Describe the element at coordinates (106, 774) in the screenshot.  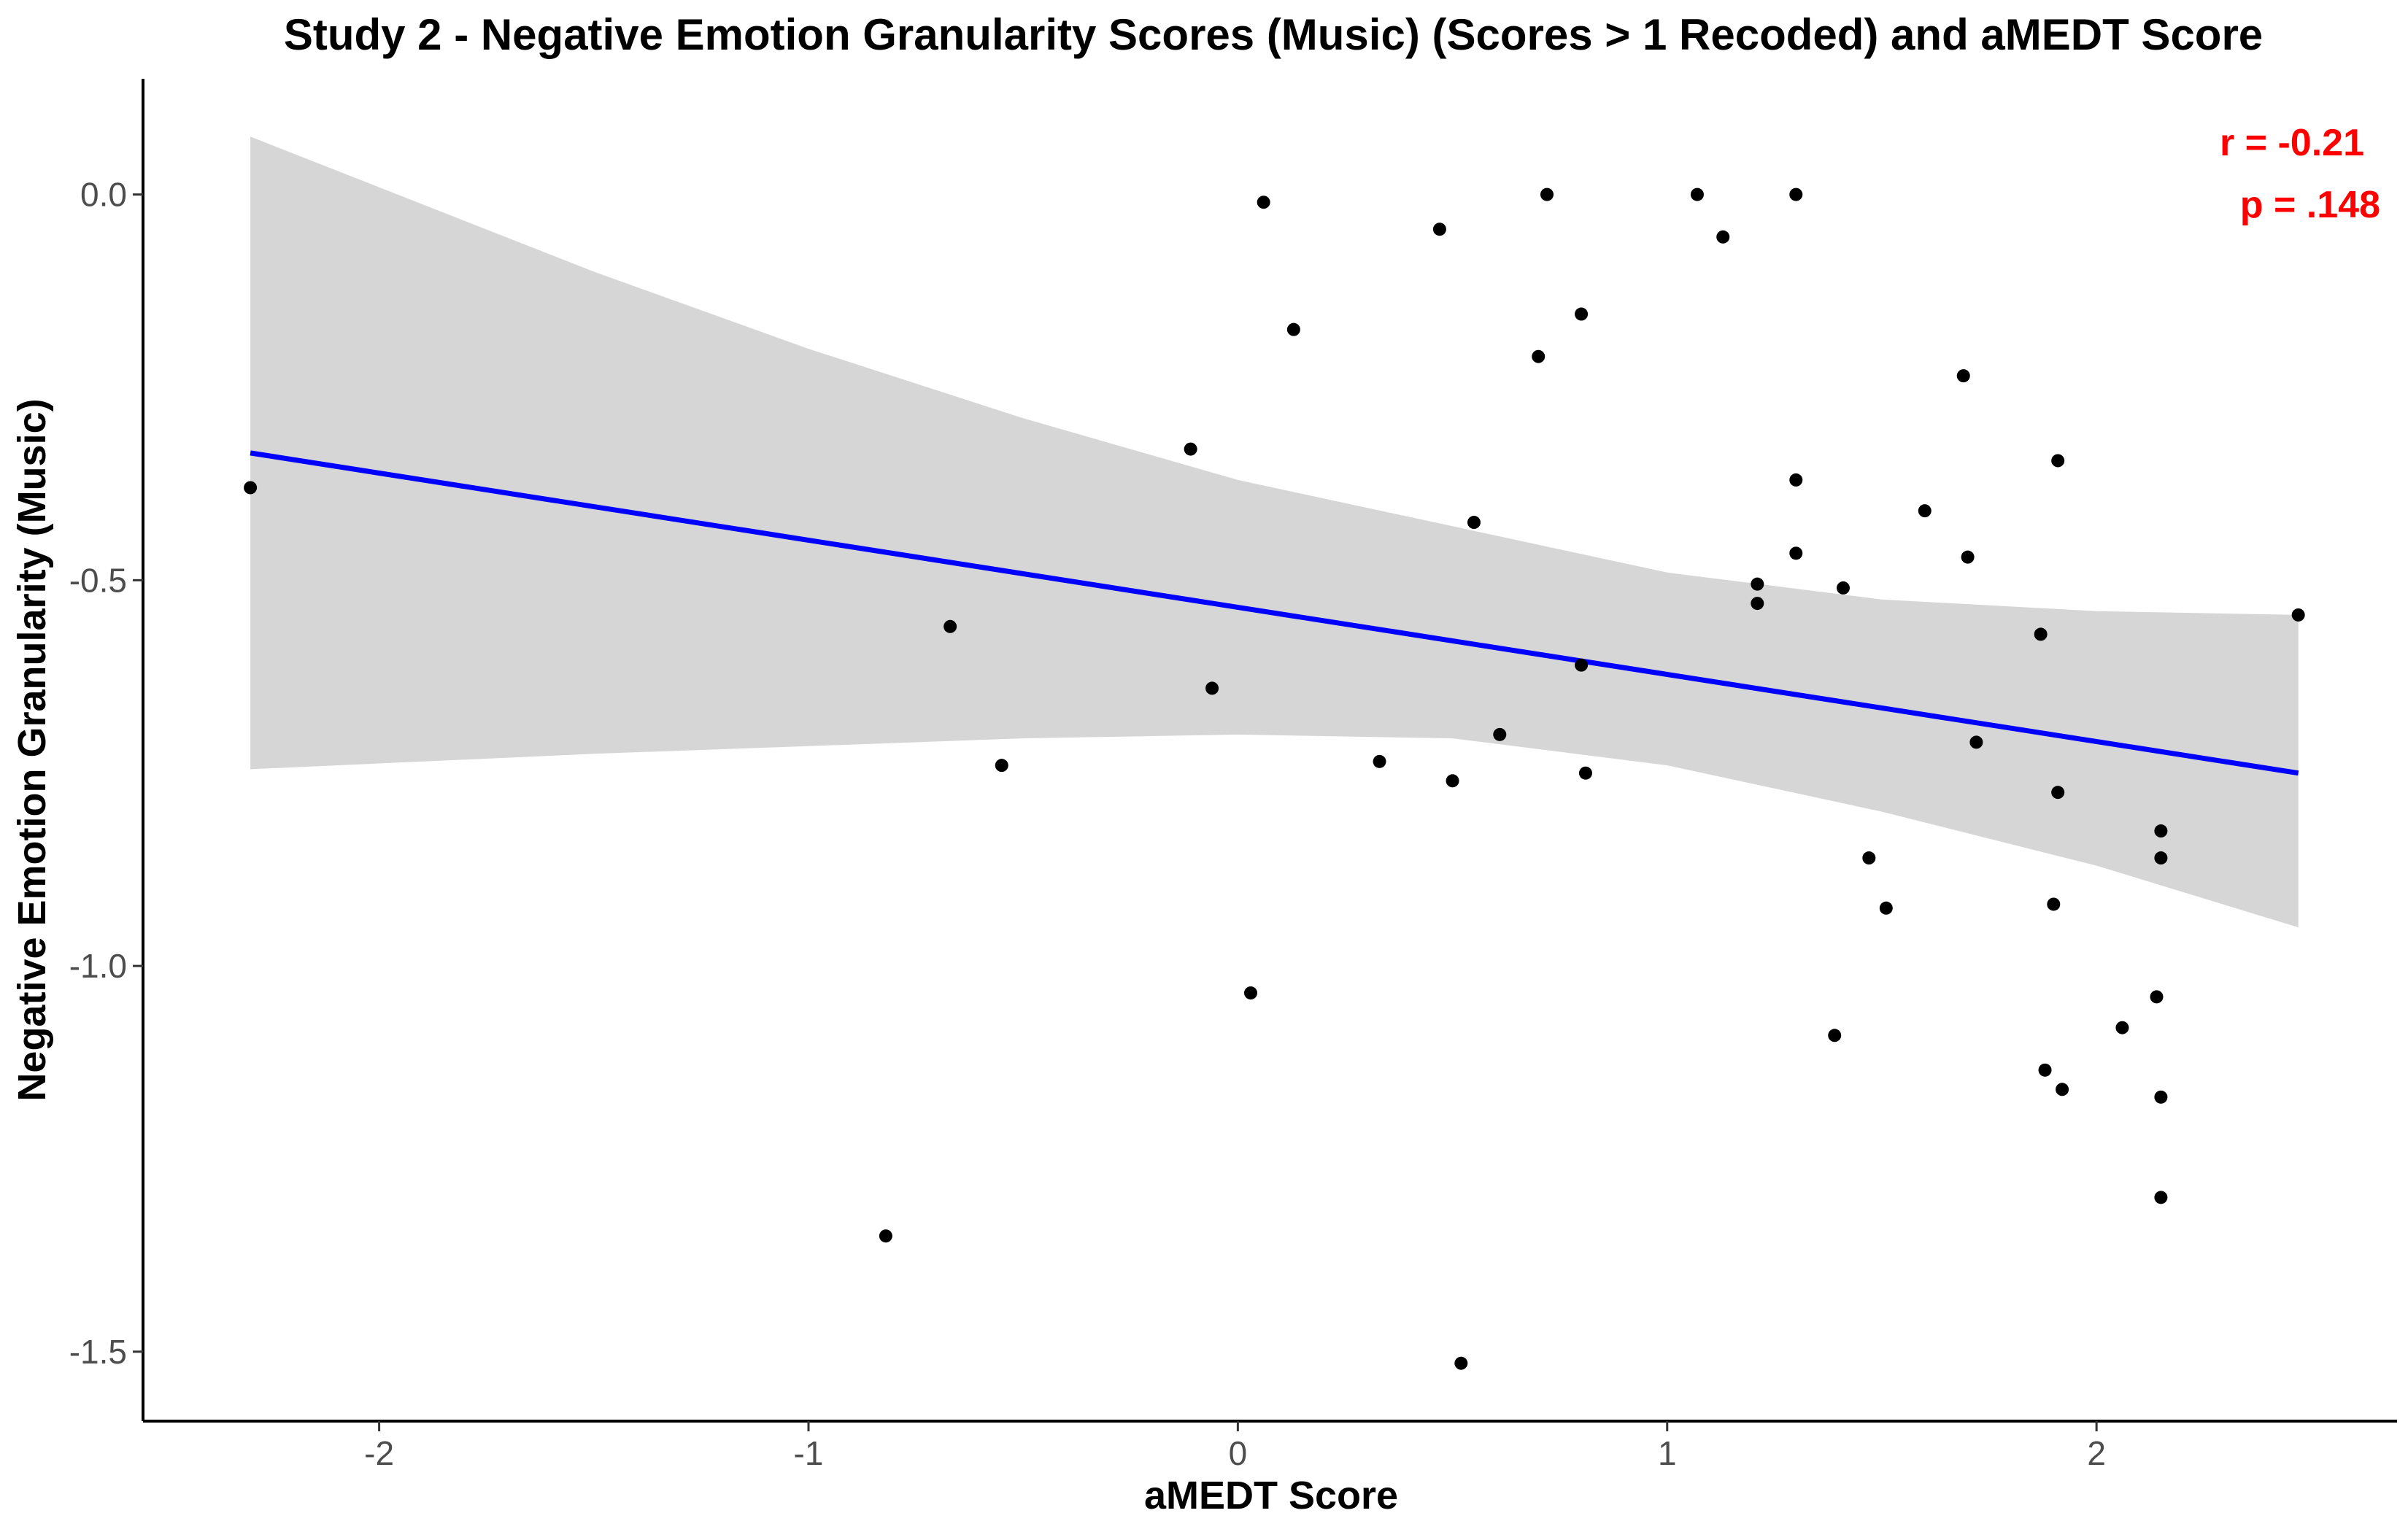
I see `y-axis-ticks: 0.0 -0.5 -1.0 -1.5` at that location.